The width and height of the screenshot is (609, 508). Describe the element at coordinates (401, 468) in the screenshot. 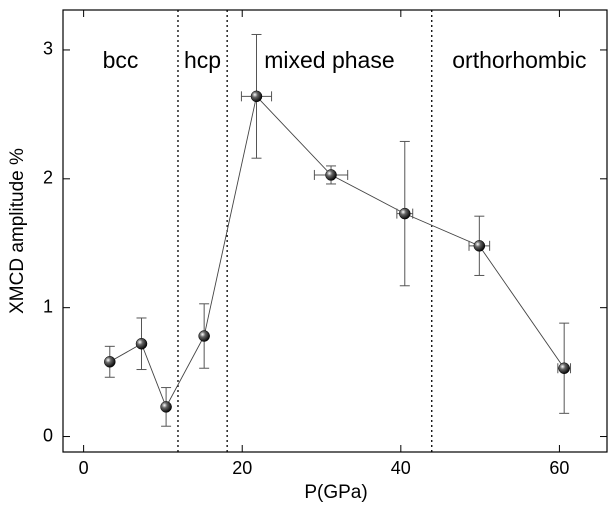

I see `x-tick-label: 40` at that location.